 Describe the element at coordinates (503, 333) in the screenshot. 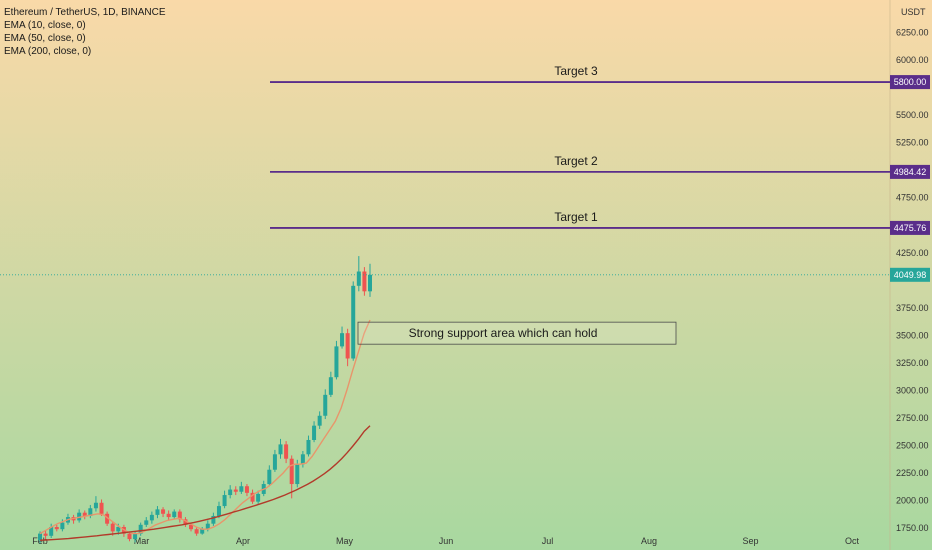

I see `support-area-label: Strong support area which can hold` at that location.